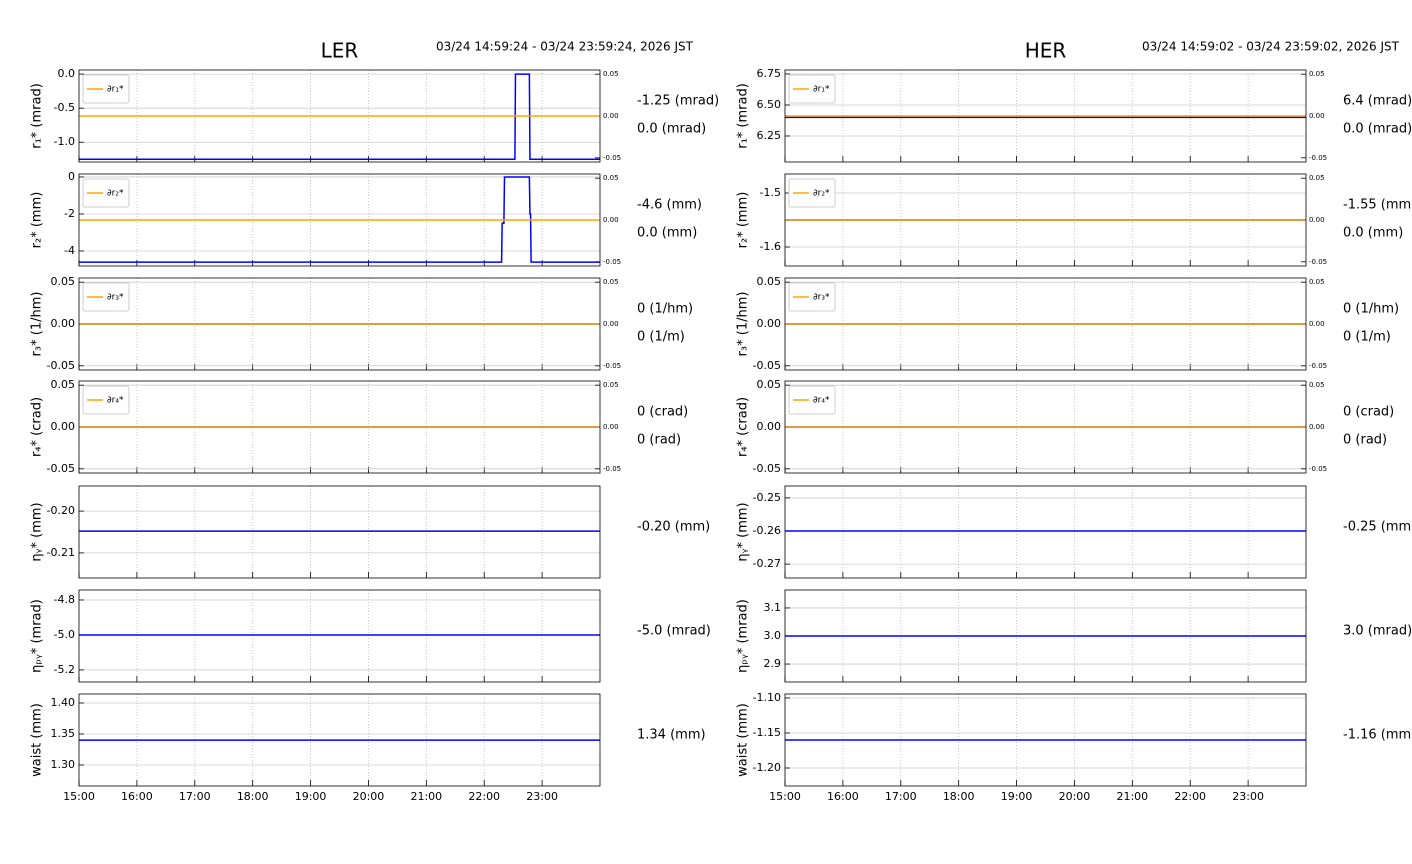  Describe the element at coordinates (69, 213) in the screenshot. I see `y-tick-label: -2` at that location.